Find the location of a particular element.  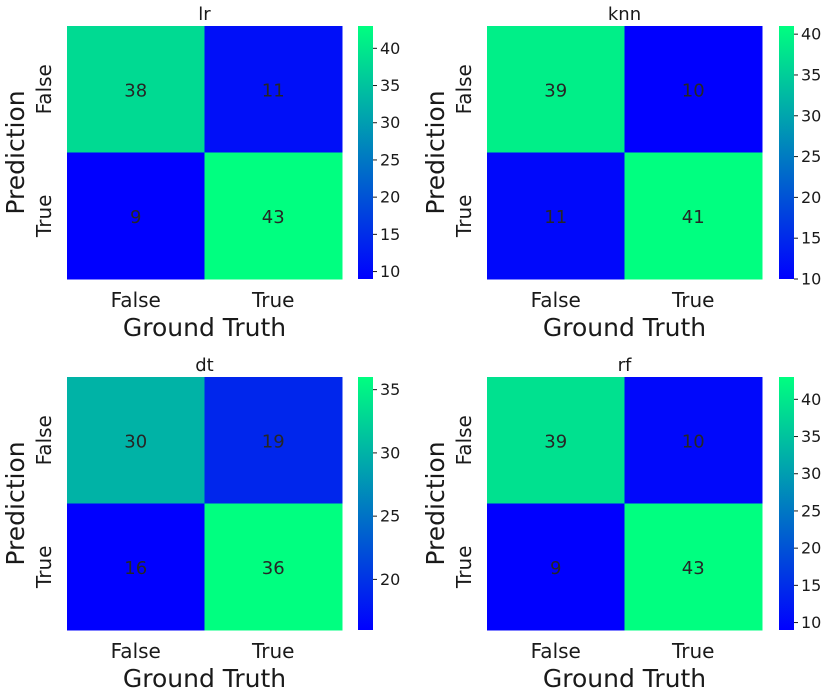

chart-title: dt is located at coordinates (204, 365).